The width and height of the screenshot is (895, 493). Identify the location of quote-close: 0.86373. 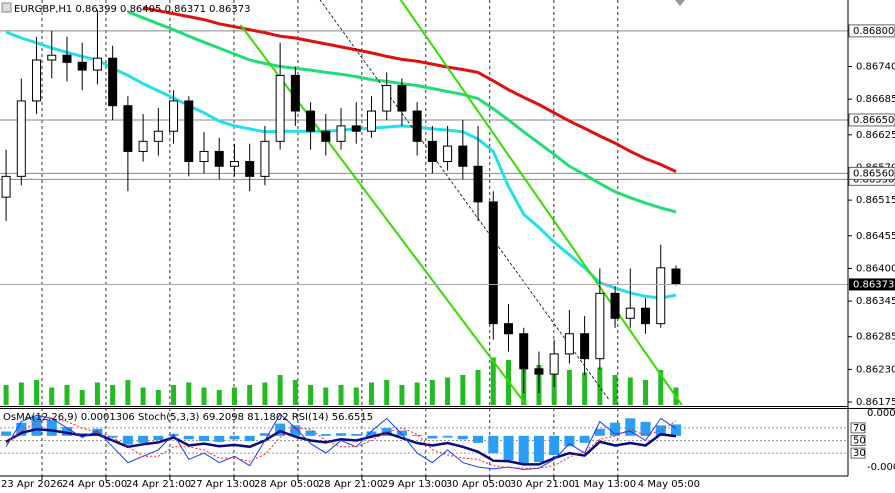
(229, 9).